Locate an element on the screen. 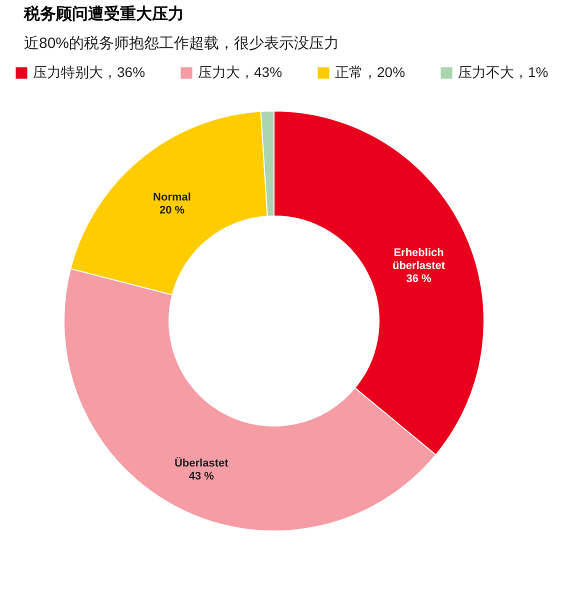  legend-label: 正常，20% is located at coordinates (370, 72).